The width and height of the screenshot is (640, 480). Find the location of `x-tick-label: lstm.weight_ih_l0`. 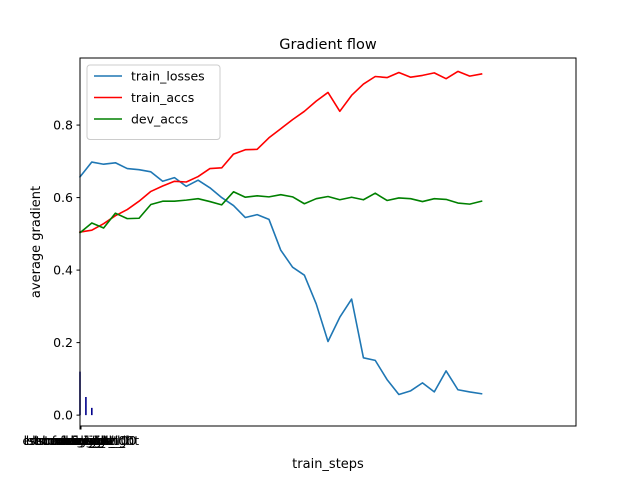

x-tick-label: lstm.weight_ih_l0 is located at coordinates (80, 440).